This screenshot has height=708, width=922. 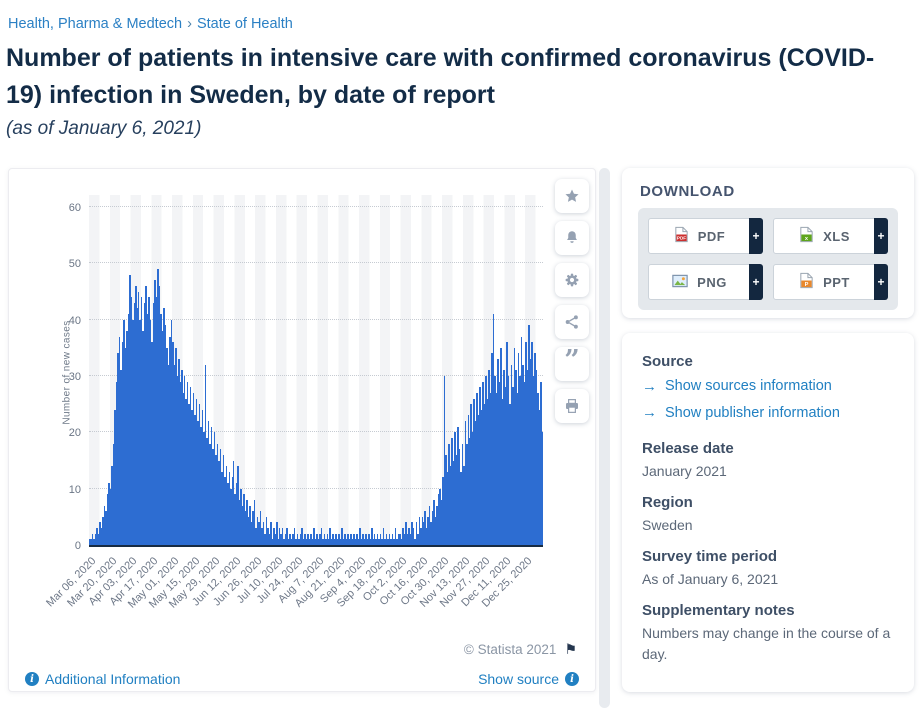 I want to click on info-section-value: Sweden, so click(x=667, y=524).